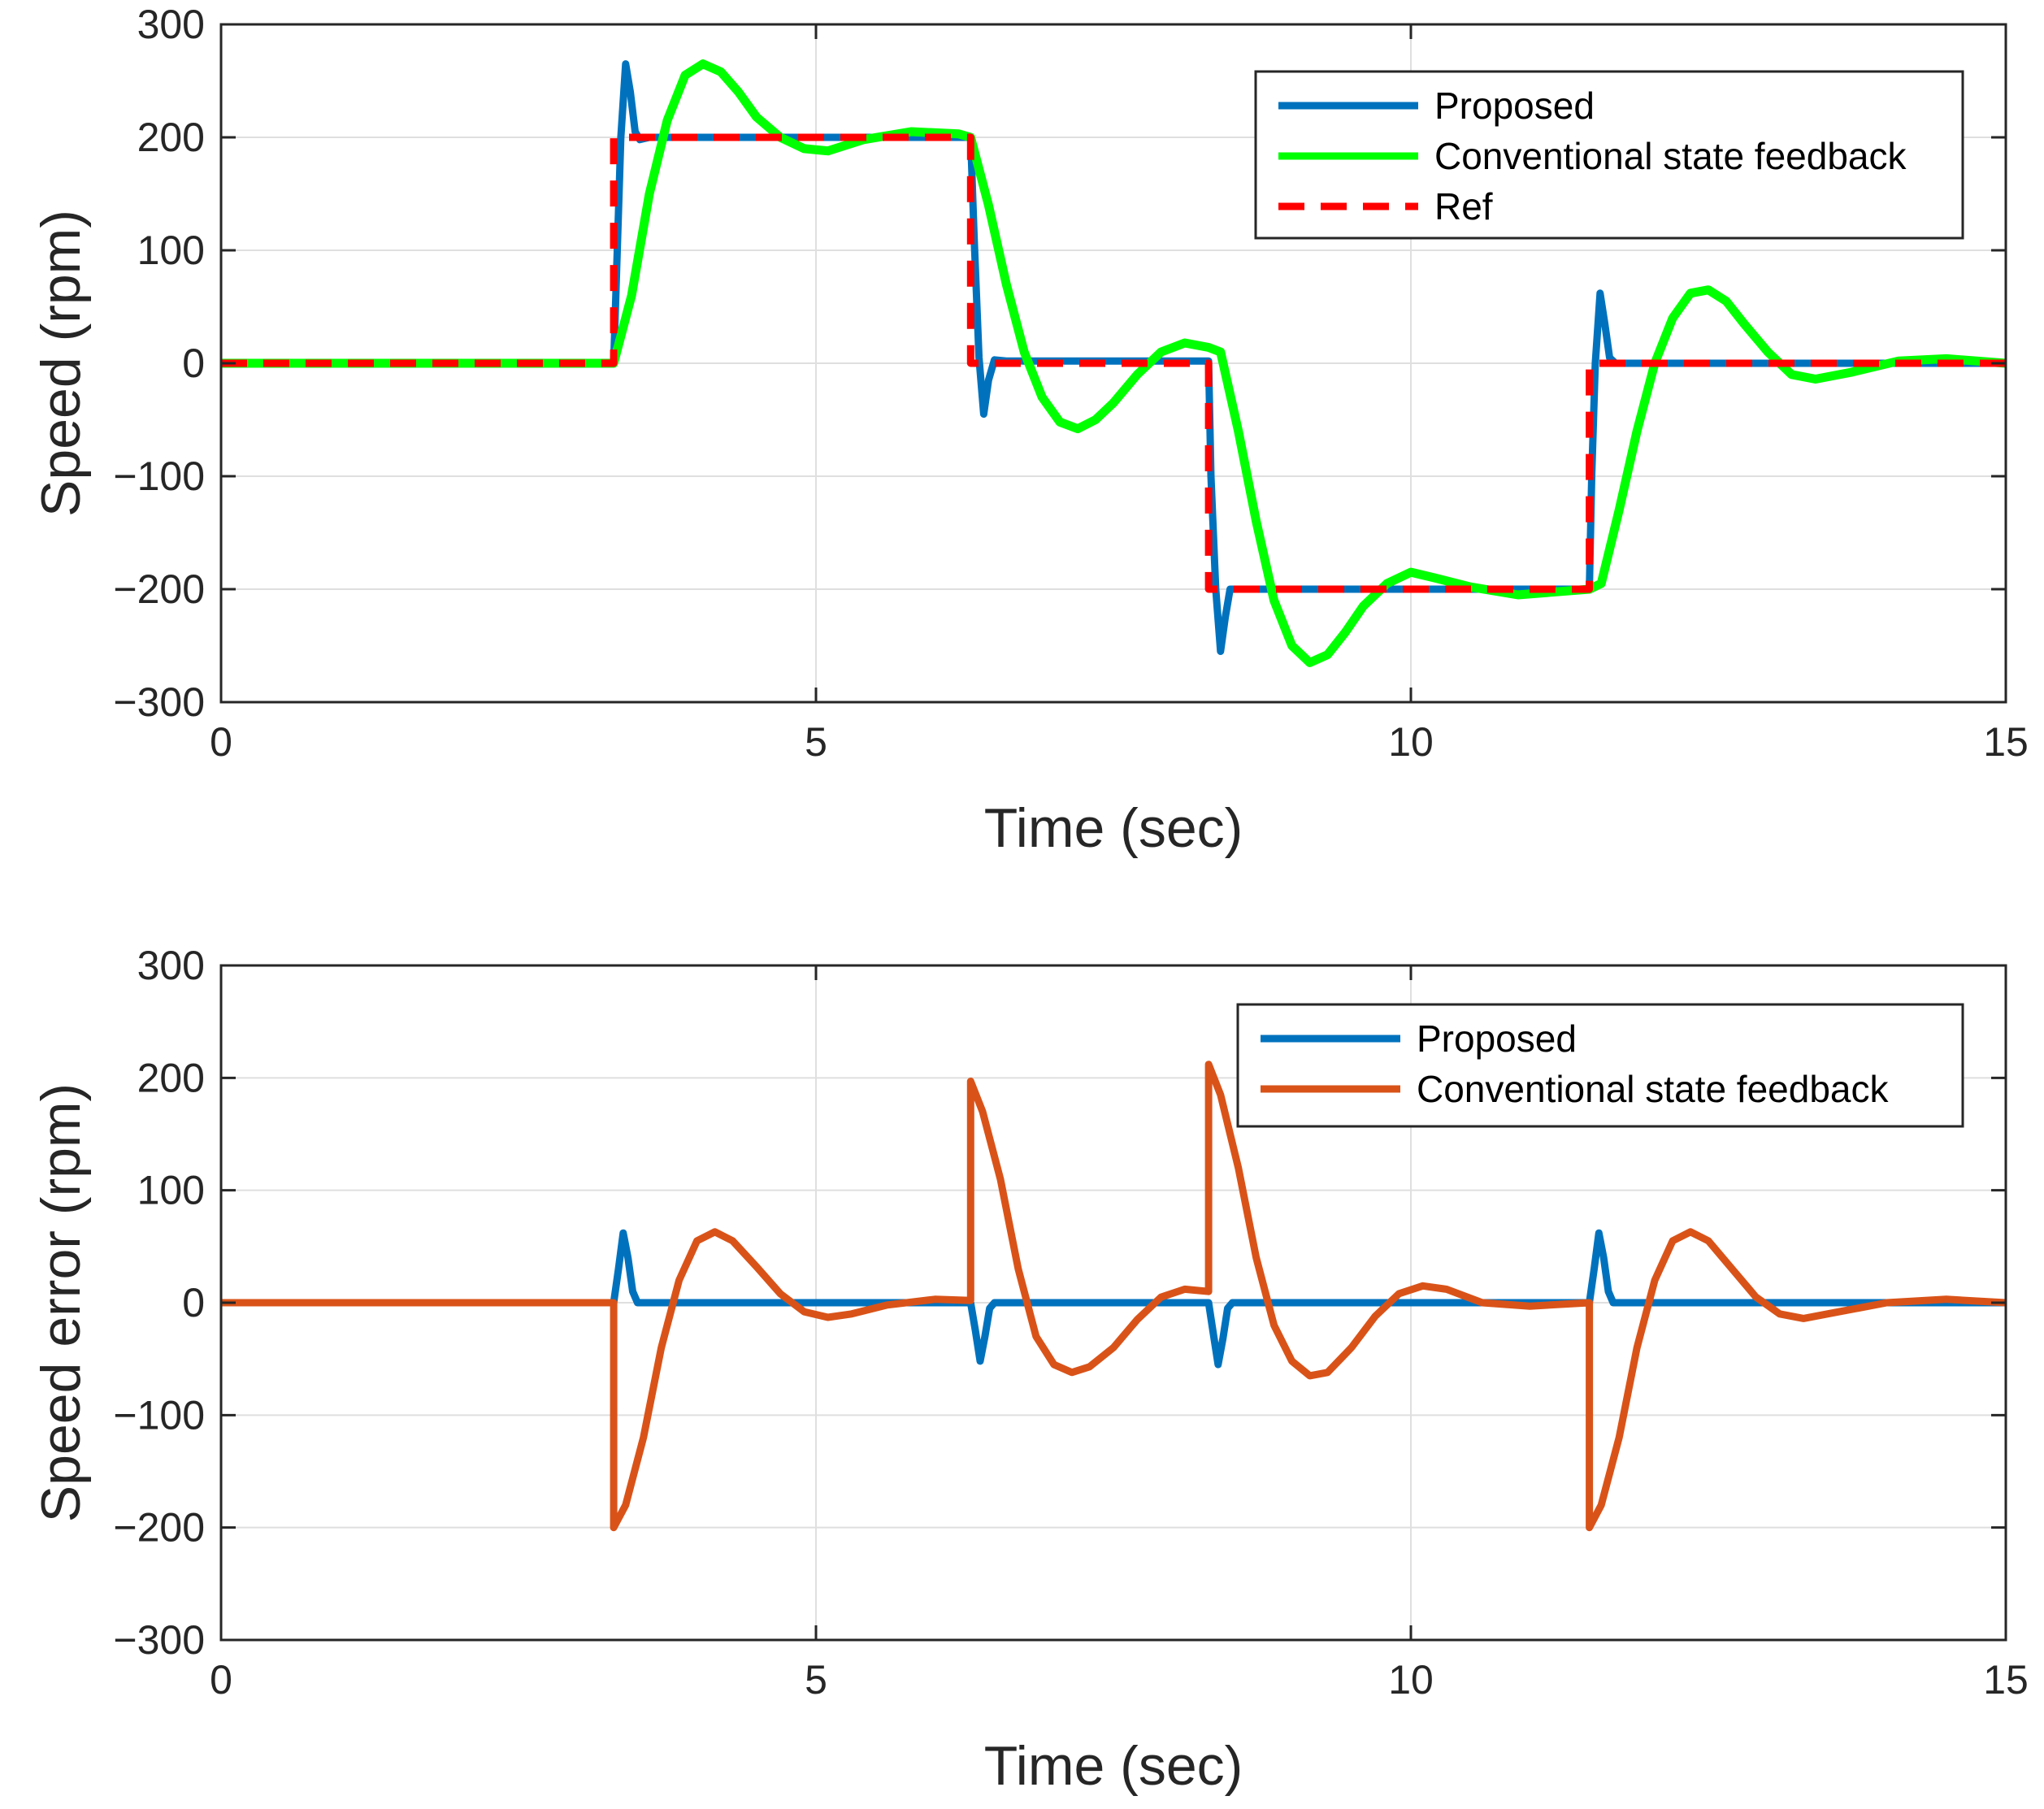  Describe the element at coordinates (1411, 742) in the screenshot. I see `speed-chart-x-tick-label: 10` at that location.